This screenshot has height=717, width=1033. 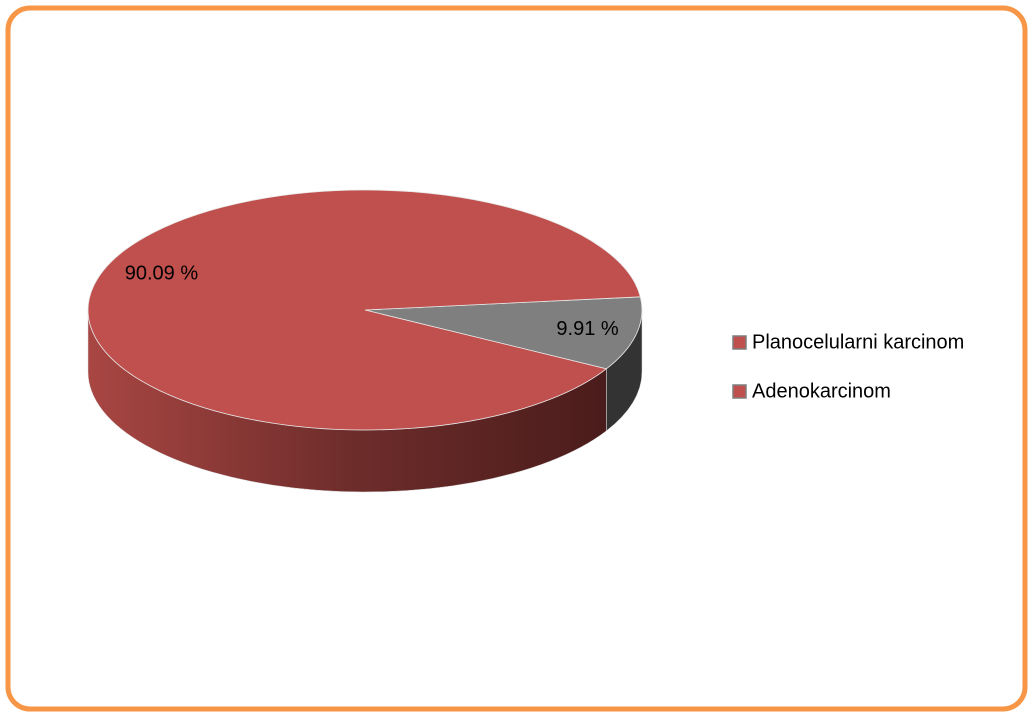 I want to click on legend-label: Planocelularni karcinom, so click(x=858, y=342).